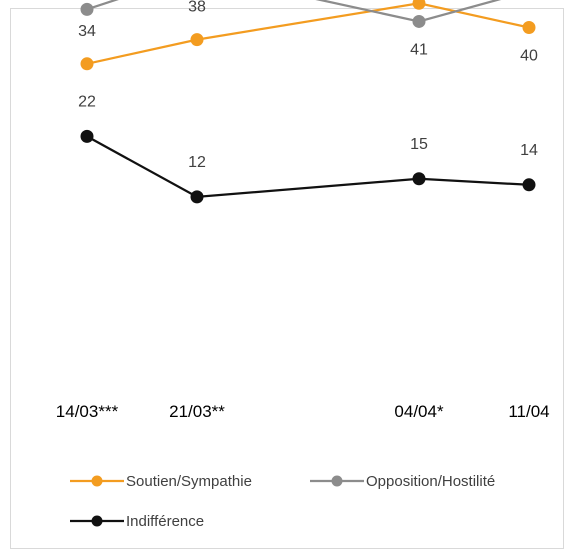 Image resolution: width=574 pixels, height=549 pixels. I want to click on data-label-indiff-rence-1: 22, so click(87, 101).